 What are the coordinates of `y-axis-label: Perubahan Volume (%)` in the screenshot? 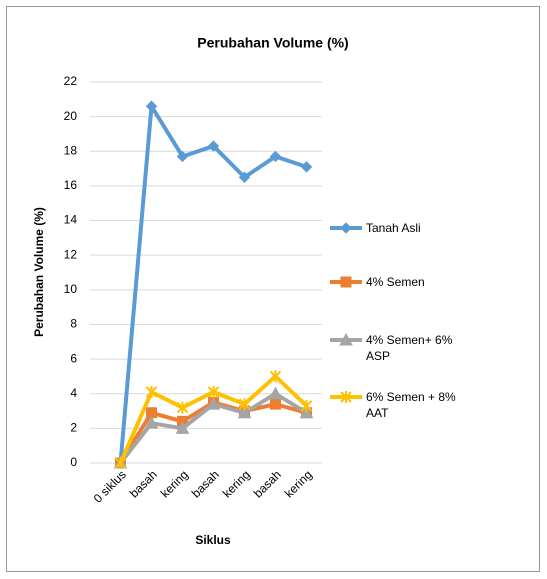 It's located at (39, 272).